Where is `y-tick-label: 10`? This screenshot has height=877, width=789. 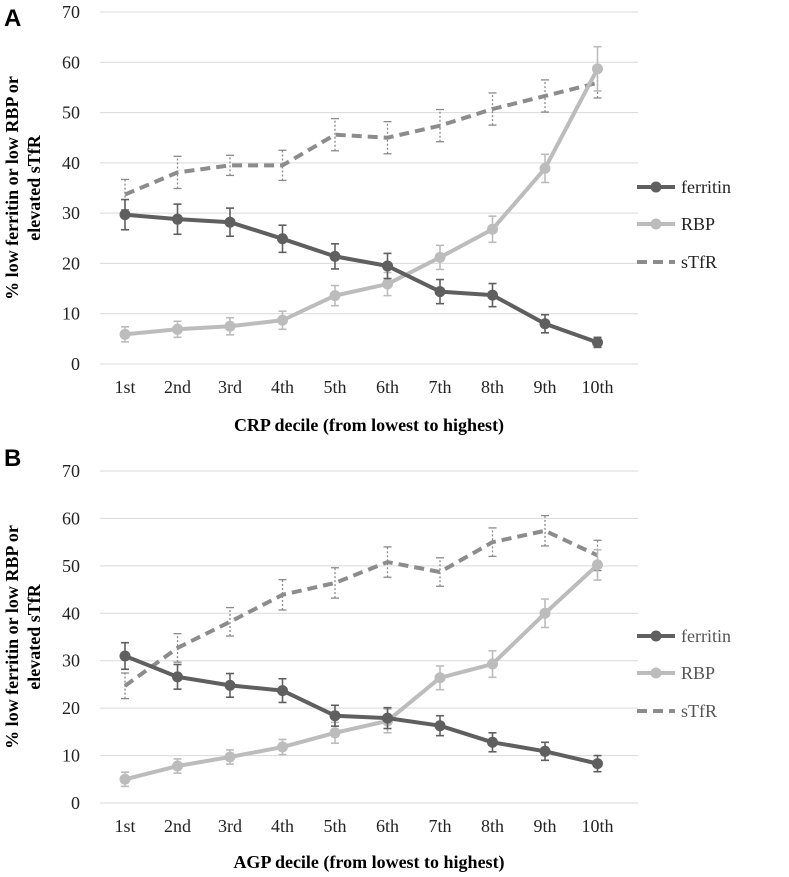
y-tick-label: 10 is located at coordinates (71, 314).